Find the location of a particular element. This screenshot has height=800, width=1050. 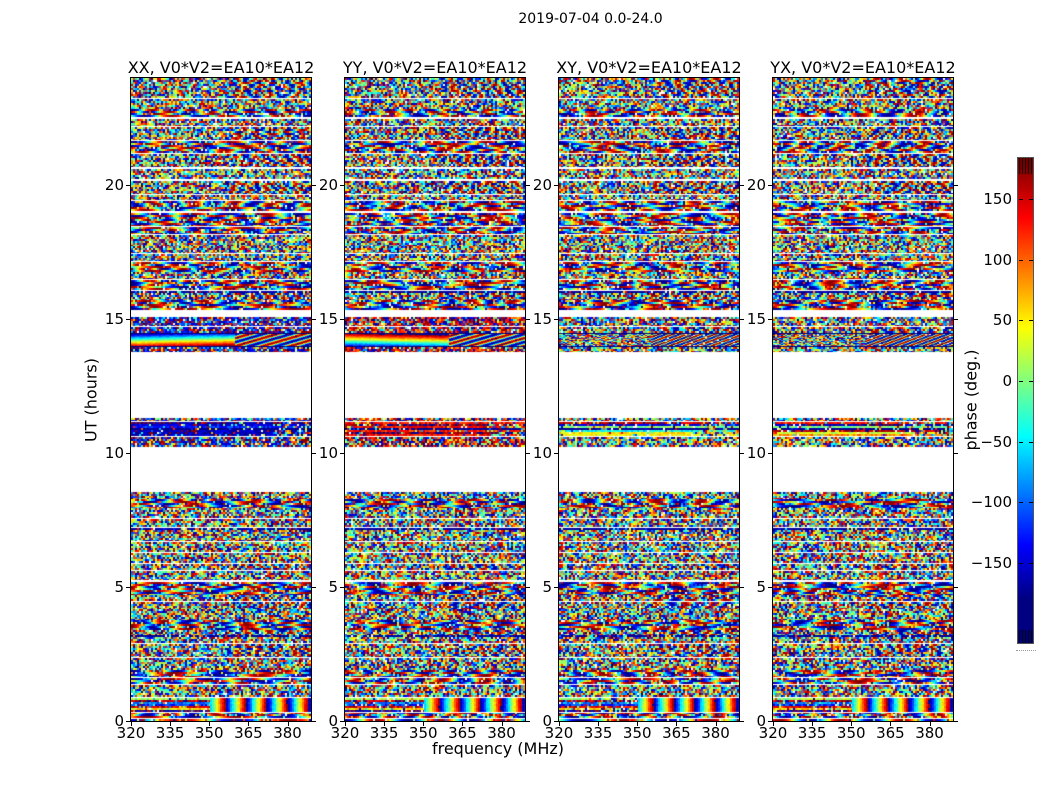

panel-title-xy: XY, V0*V2=EA10*EA12 is located at coordinates (649, 67).